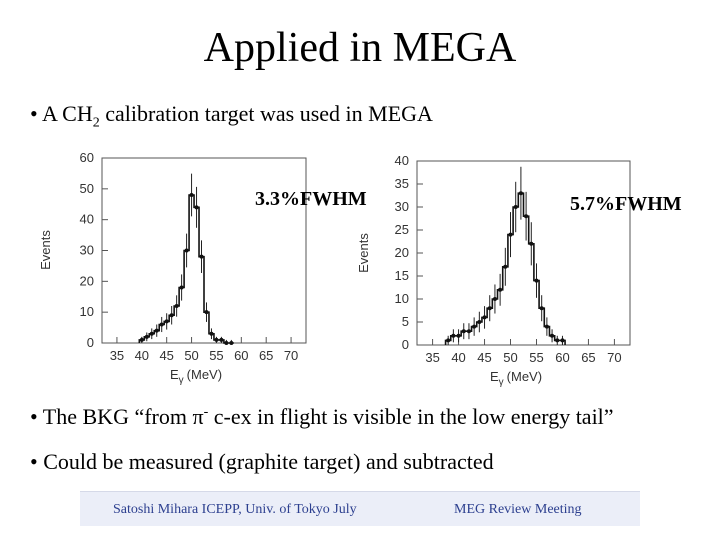 The width and height of the screenshot is (720, 540). Describe the element at coordinates (96, 123) in the screenshot. I see `bullet1-subscript: 2` at that location.